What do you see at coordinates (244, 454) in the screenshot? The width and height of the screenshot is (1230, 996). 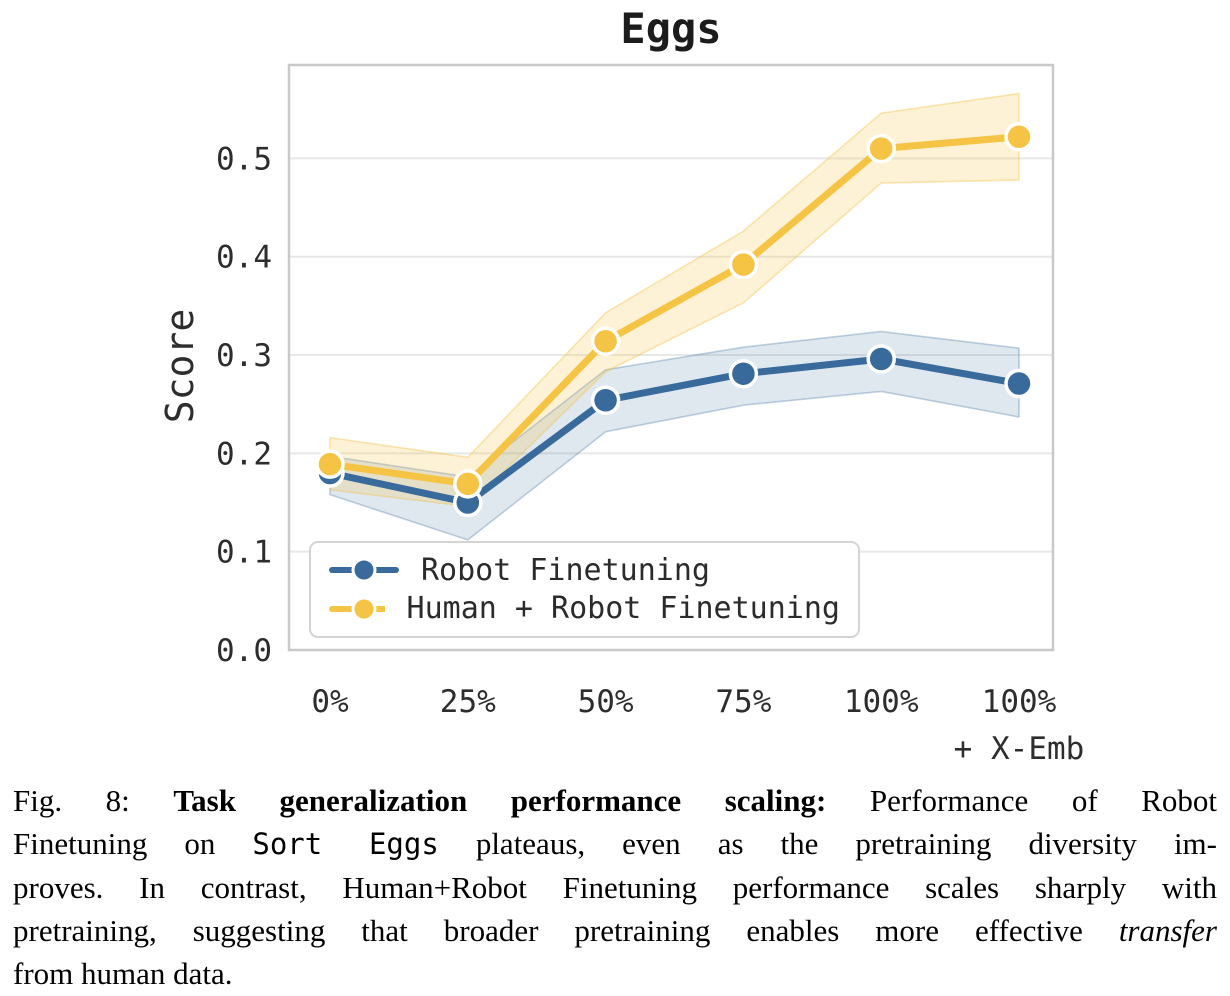 I see `svg-text: 0.2` at bounding box center [244, 454].